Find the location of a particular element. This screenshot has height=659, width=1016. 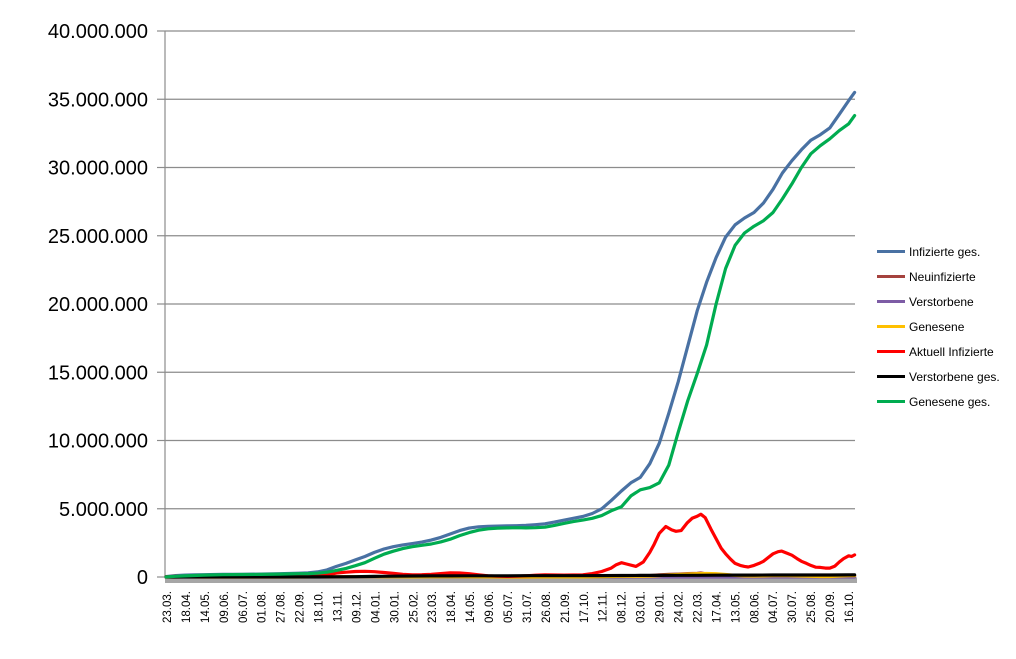

x-axis-label: 16.10. is located at coordinates (850, 607).